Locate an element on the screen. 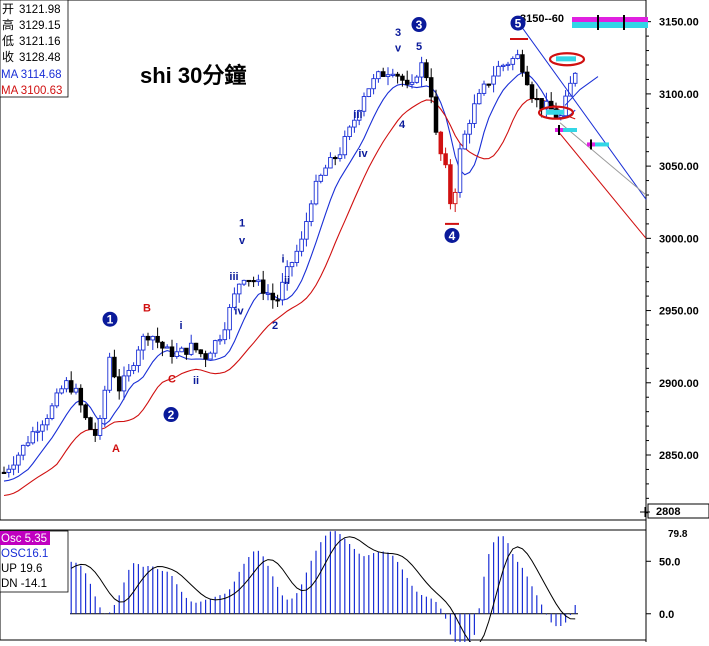 The image size is (709, 646). price-tick-label: 3000.00 is located at coordinates (679, 239).